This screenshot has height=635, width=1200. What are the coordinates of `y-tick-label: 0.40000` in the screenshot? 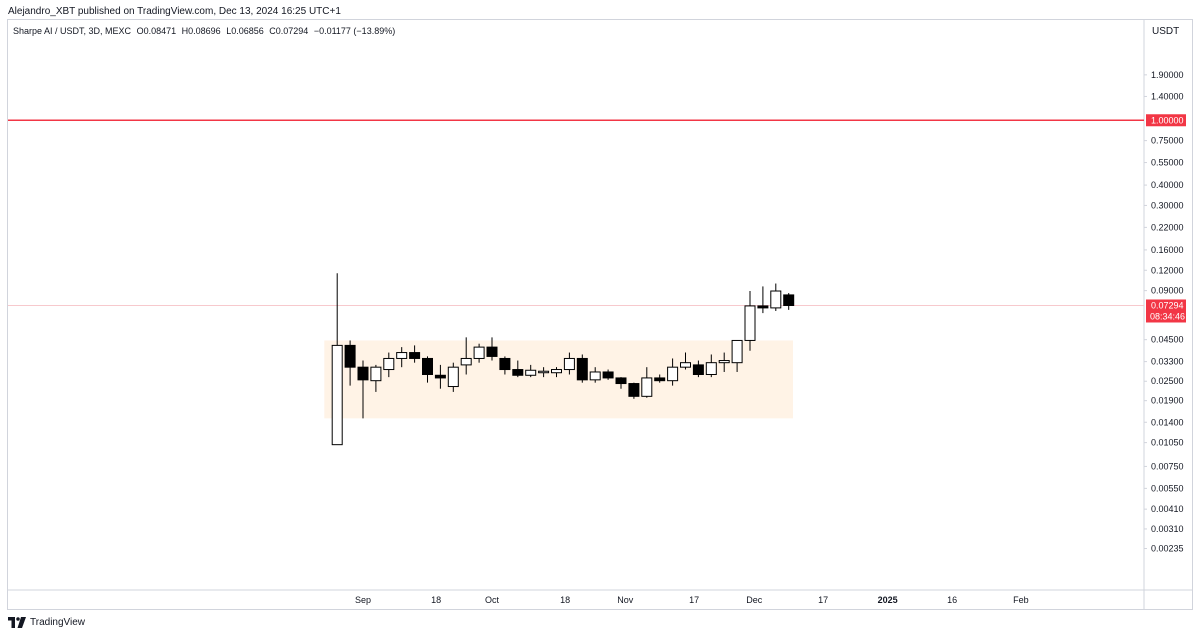 It's located at (1167, 185).